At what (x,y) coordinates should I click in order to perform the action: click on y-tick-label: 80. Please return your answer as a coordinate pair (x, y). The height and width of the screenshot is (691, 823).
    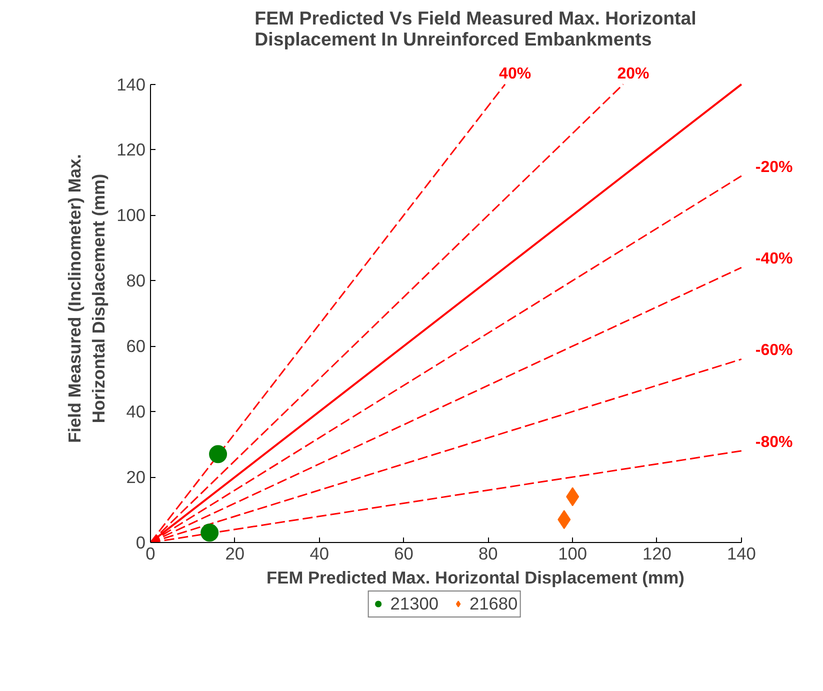
    Looking at the image, I should click on (136, 280).